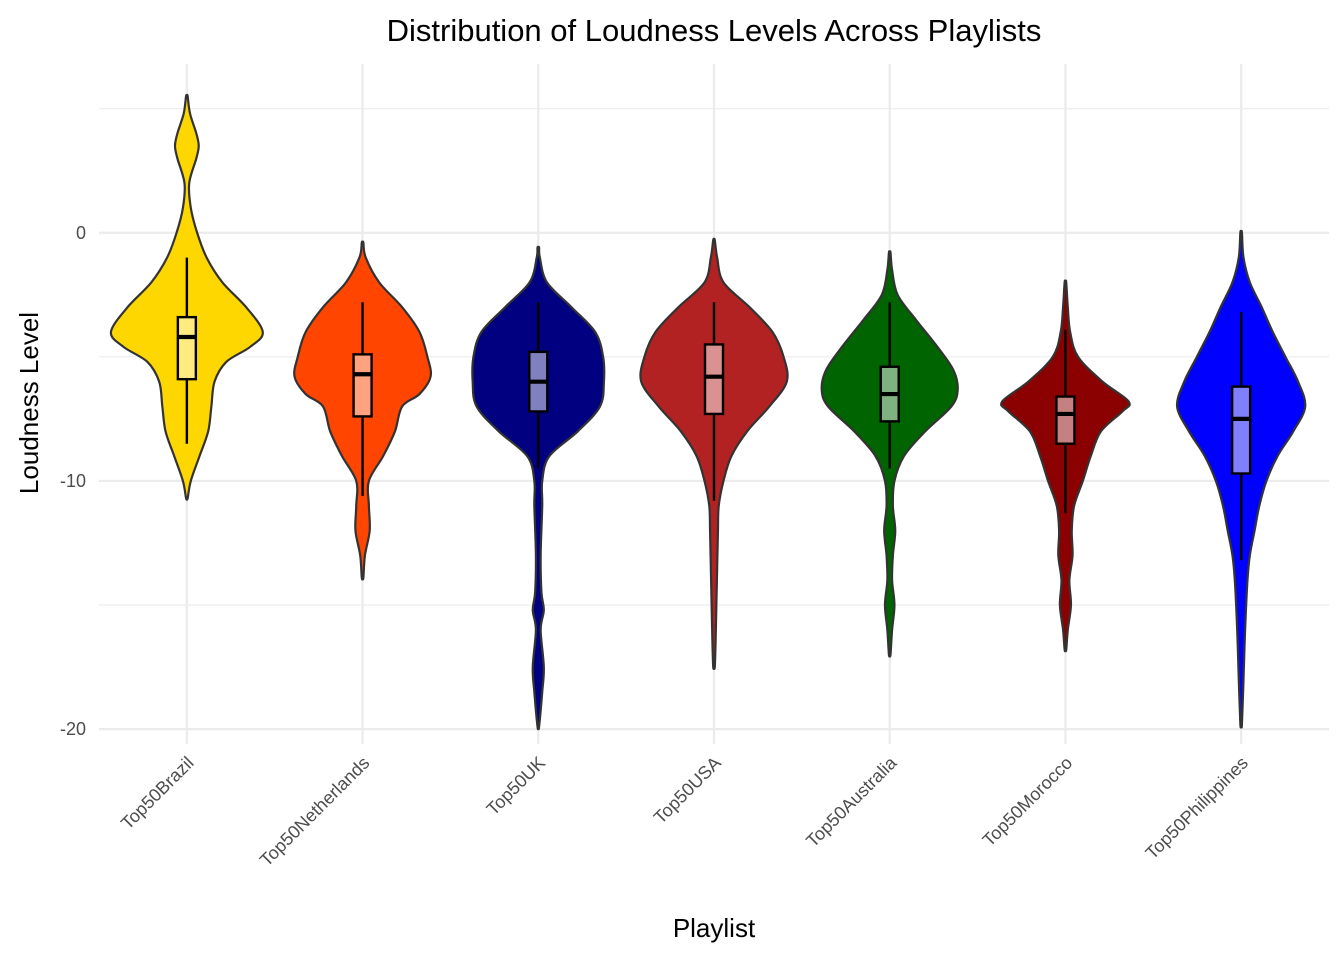 This screenshot has width=1344, height=960. I want to click on x-tick-label: Top50USA, so click(687, 790).